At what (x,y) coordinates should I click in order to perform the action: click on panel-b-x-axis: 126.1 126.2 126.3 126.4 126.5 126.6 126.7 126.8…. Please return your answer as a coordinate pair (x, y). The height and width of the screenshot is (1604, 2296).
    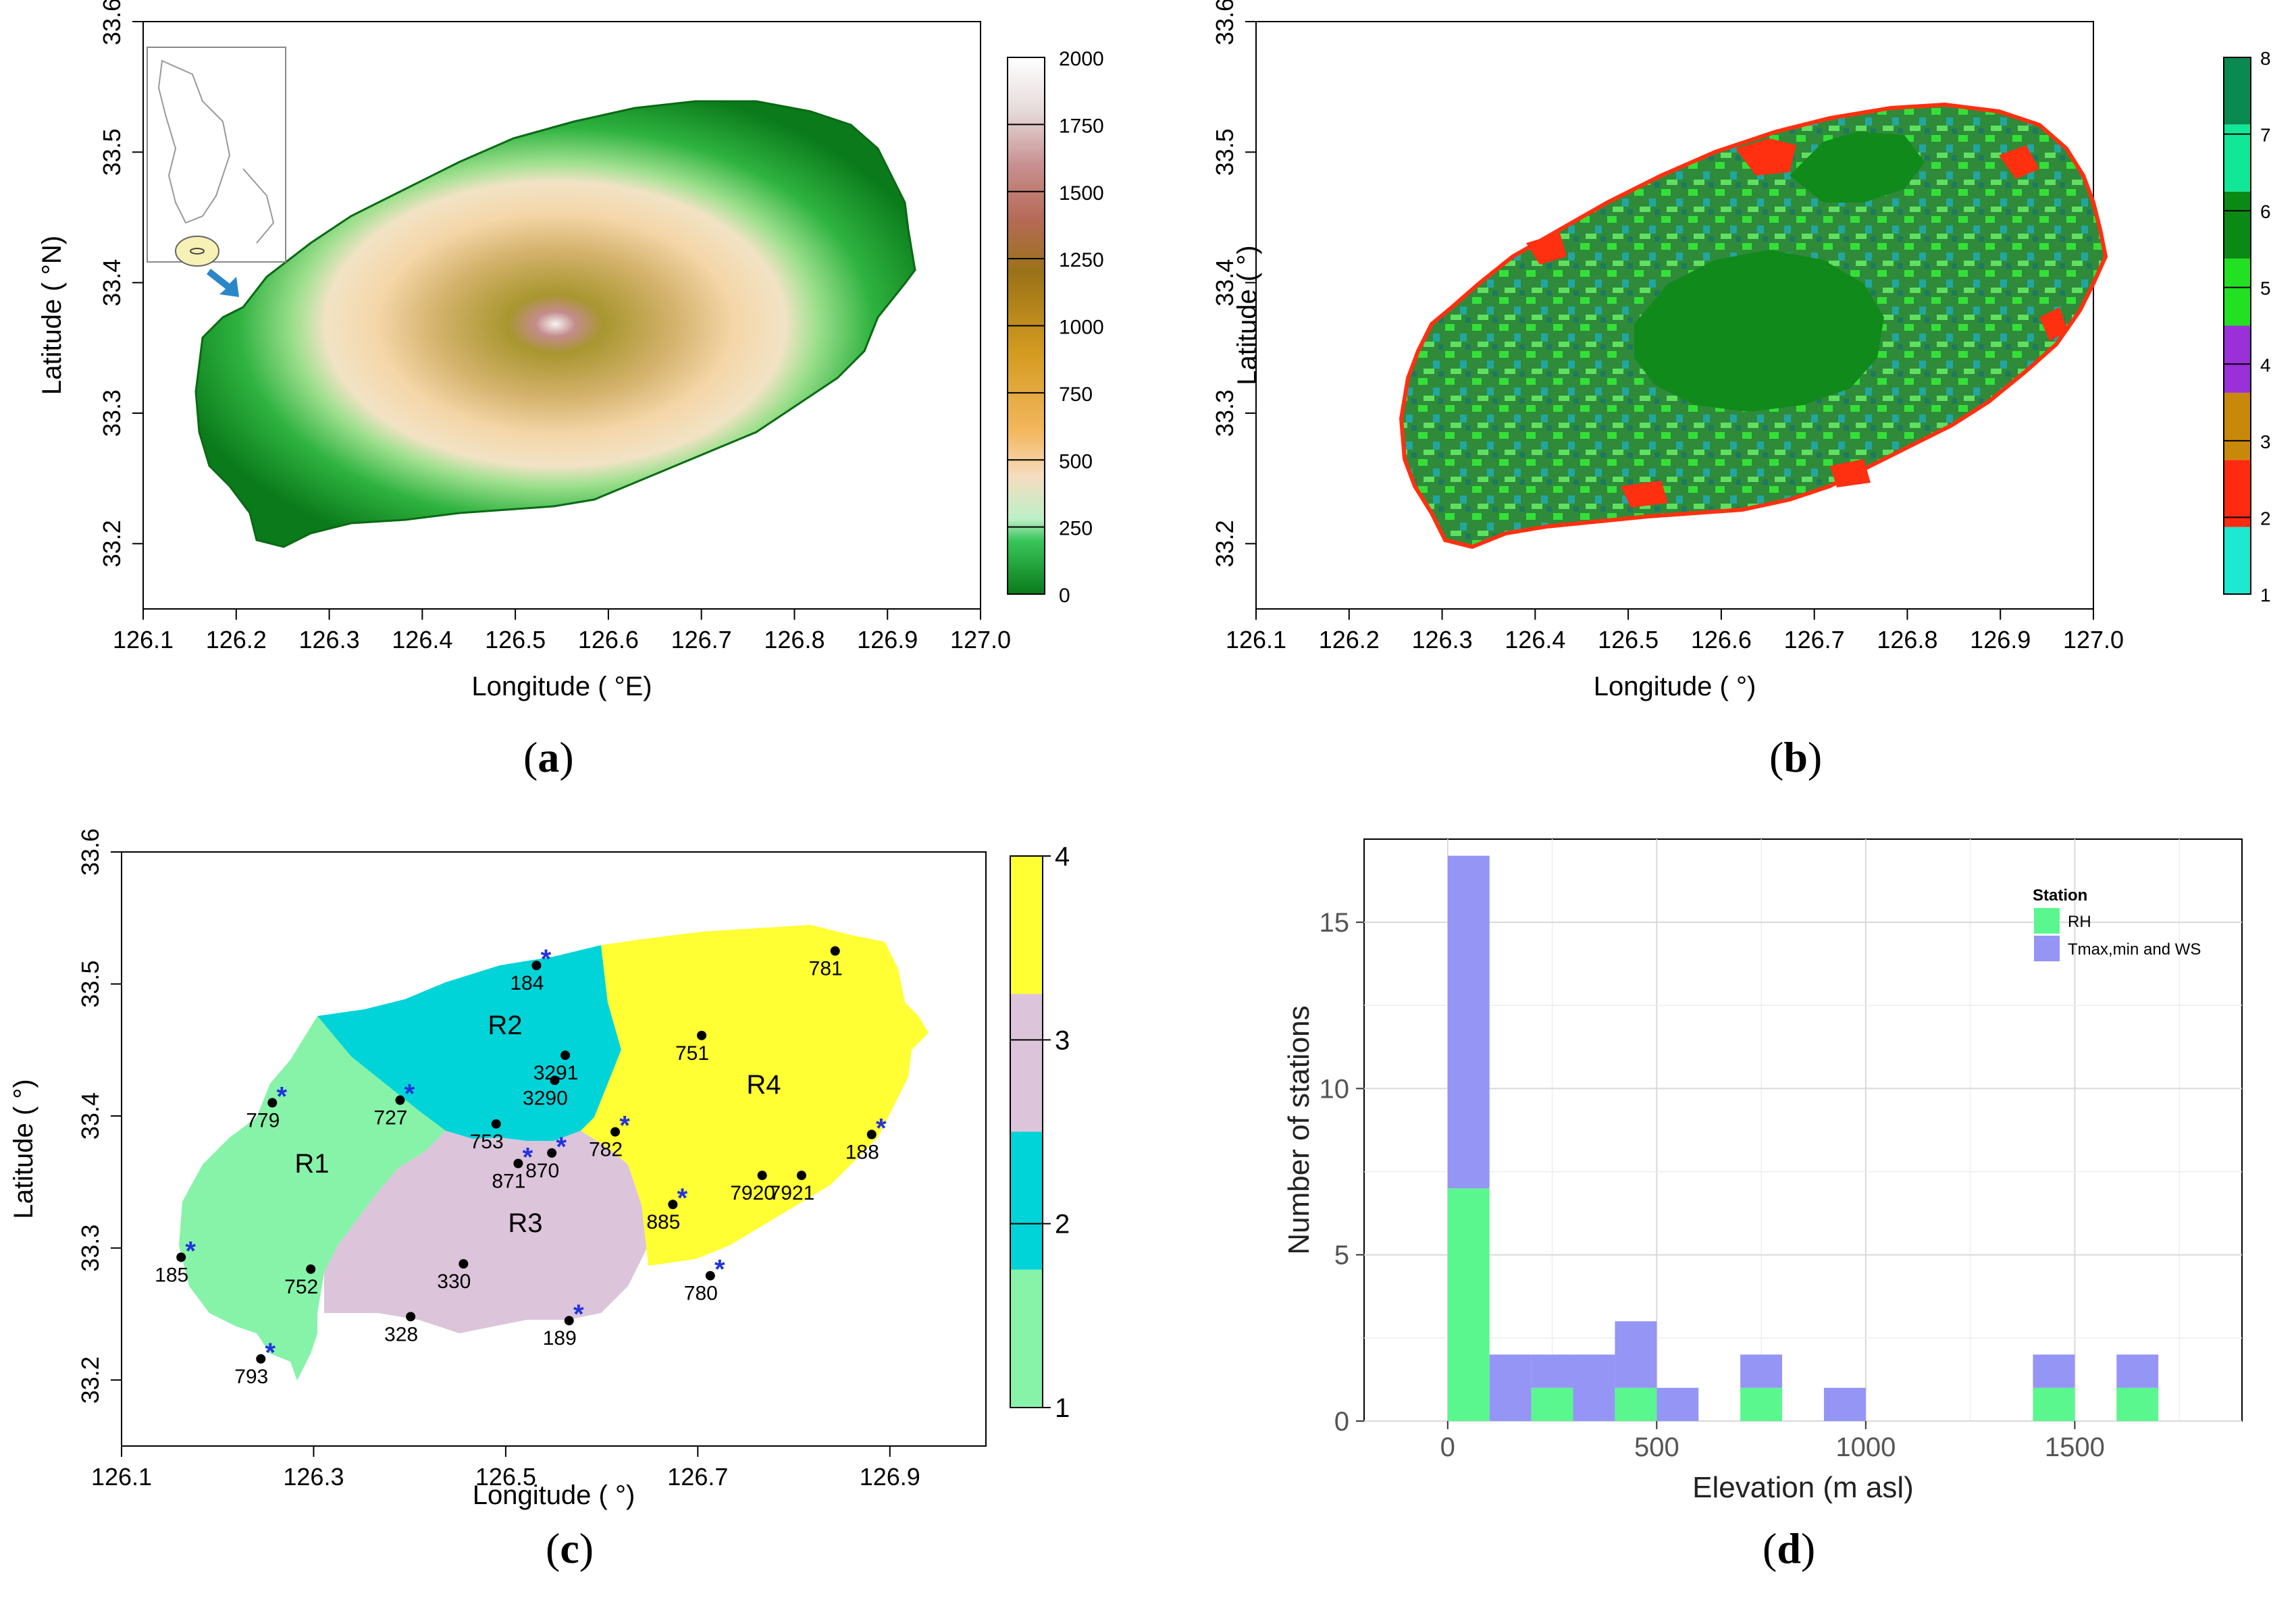
    Looking at the image, I should click on (1675, 631).